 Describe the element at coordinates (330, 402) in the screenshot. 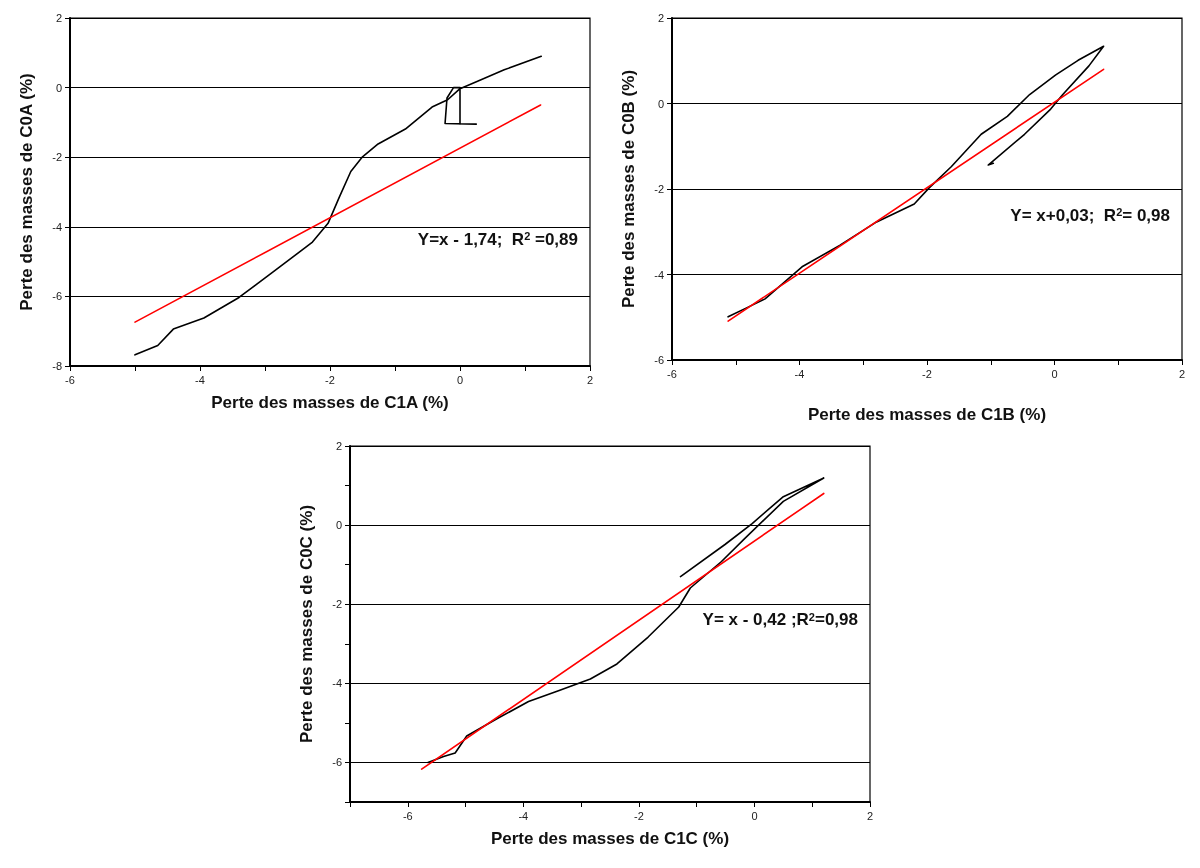

I see `x-axis-title: Perte des masses de C1A (%)` at that location.